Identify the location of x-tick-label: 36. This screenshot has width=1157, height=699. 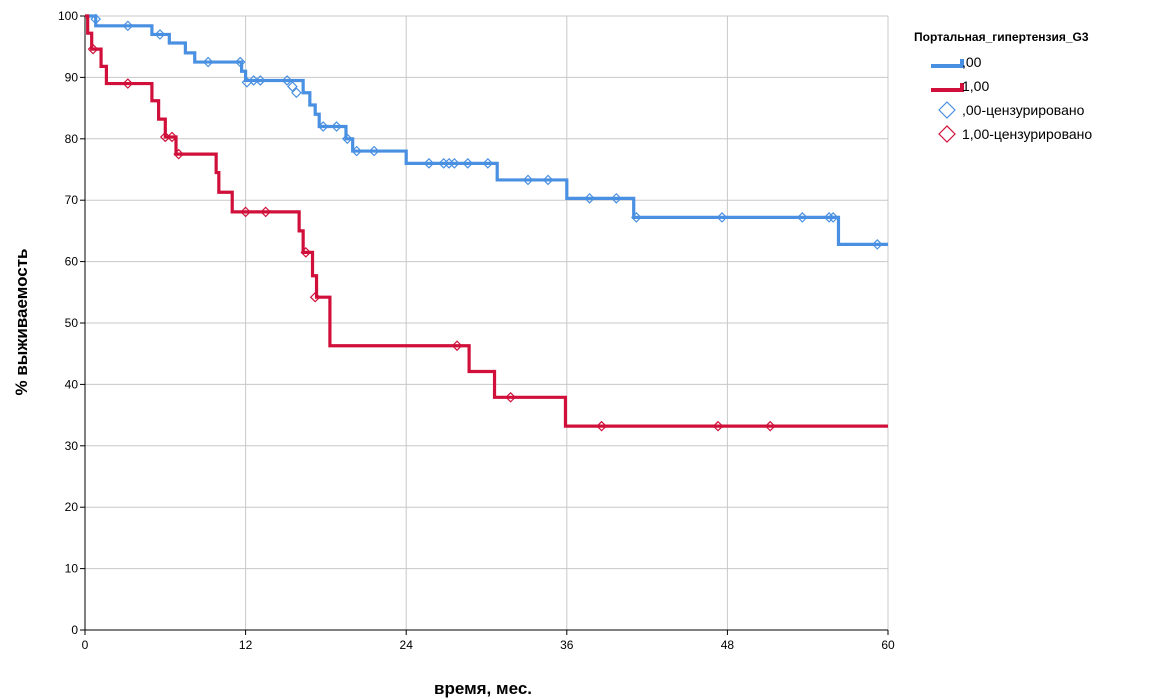
(567, 645).